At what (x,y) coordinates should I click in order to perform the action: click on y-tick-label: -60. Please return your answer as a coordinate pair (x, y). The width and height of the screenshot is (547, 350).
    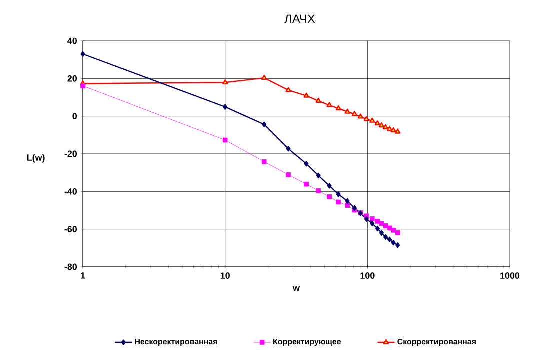
    Looking at the image, I should click on (71, 229).